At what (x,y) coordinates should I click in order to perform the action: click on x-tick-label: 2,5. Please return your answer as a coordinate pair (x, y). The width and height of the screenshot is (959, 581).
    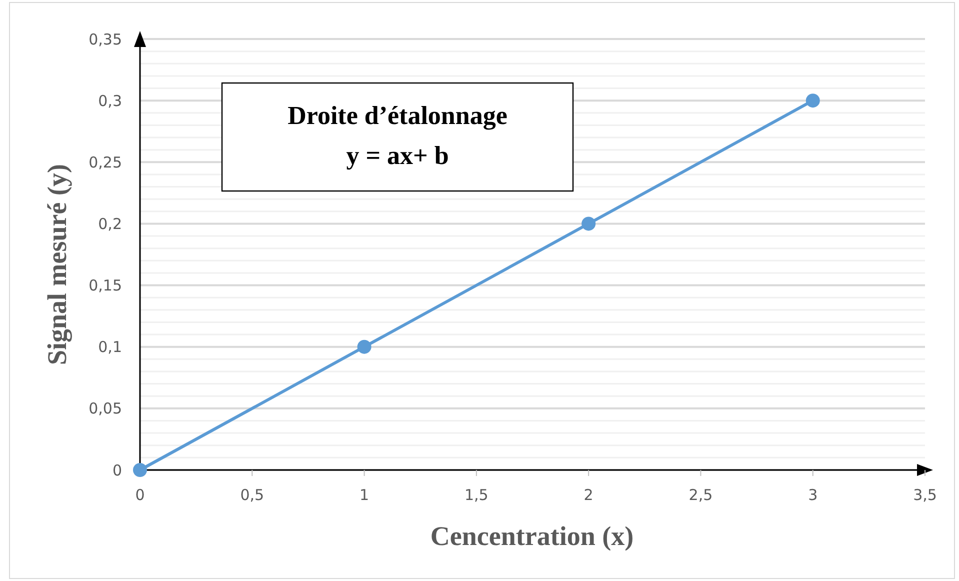
    Looking at the image, I should click on (700, 495).